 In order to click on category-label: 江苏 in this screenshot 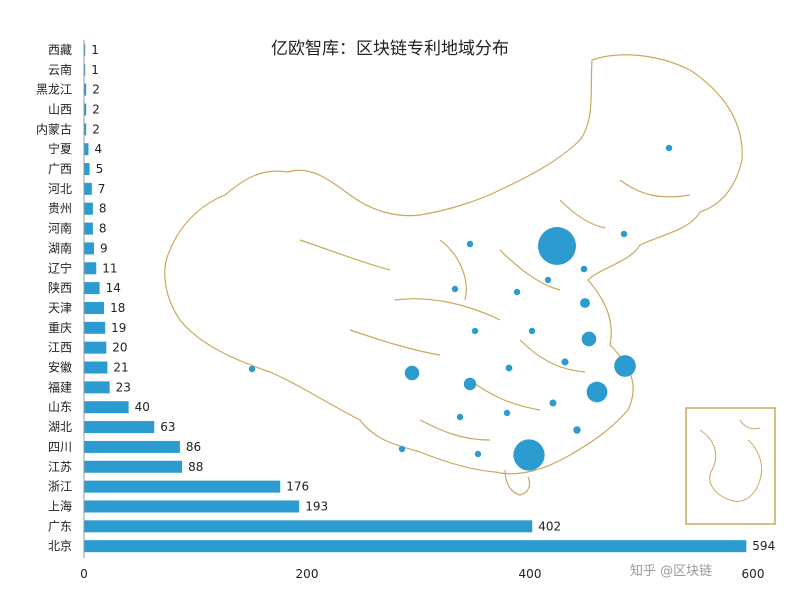, I will do `click(60, 467)`.